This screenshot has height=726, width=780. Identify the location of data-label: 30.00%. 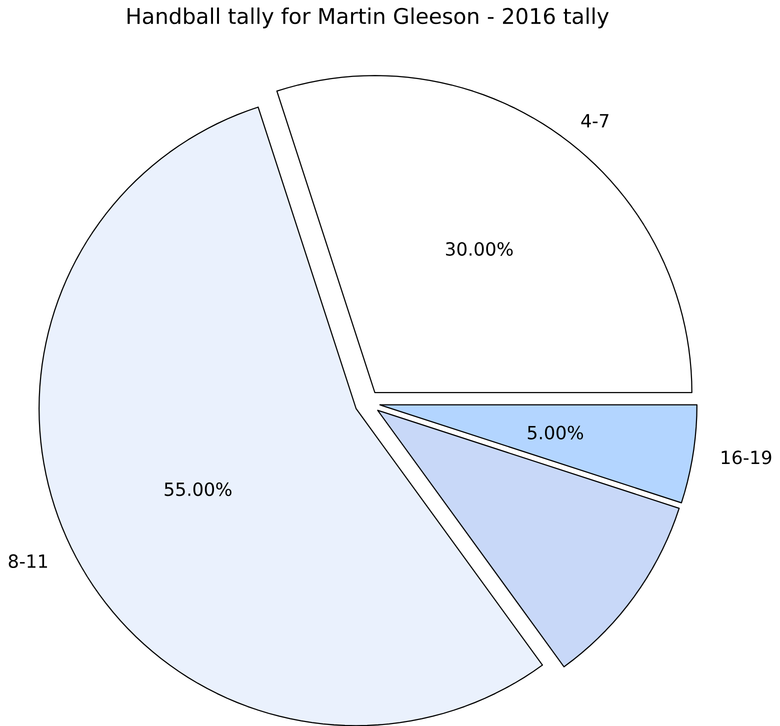
(479, 249).